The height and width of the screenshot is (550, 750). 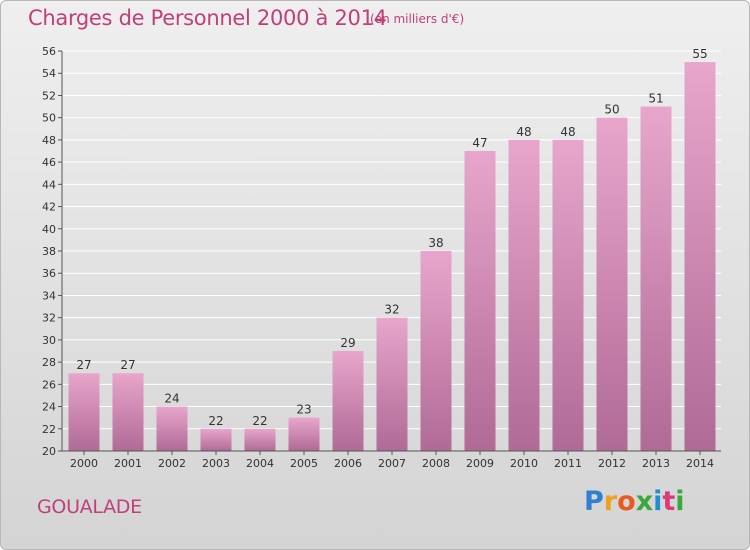 I want to click on data-label: 38, so click(x=435, y=243).